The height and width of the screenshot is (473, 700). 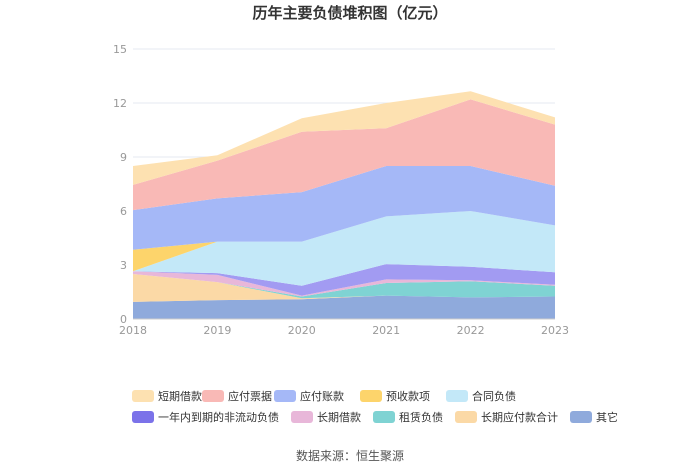 What do you see at coordinates (607, 417) in the screenshot?
I see `legend-label: 其它` at bounding box center [607, 417].